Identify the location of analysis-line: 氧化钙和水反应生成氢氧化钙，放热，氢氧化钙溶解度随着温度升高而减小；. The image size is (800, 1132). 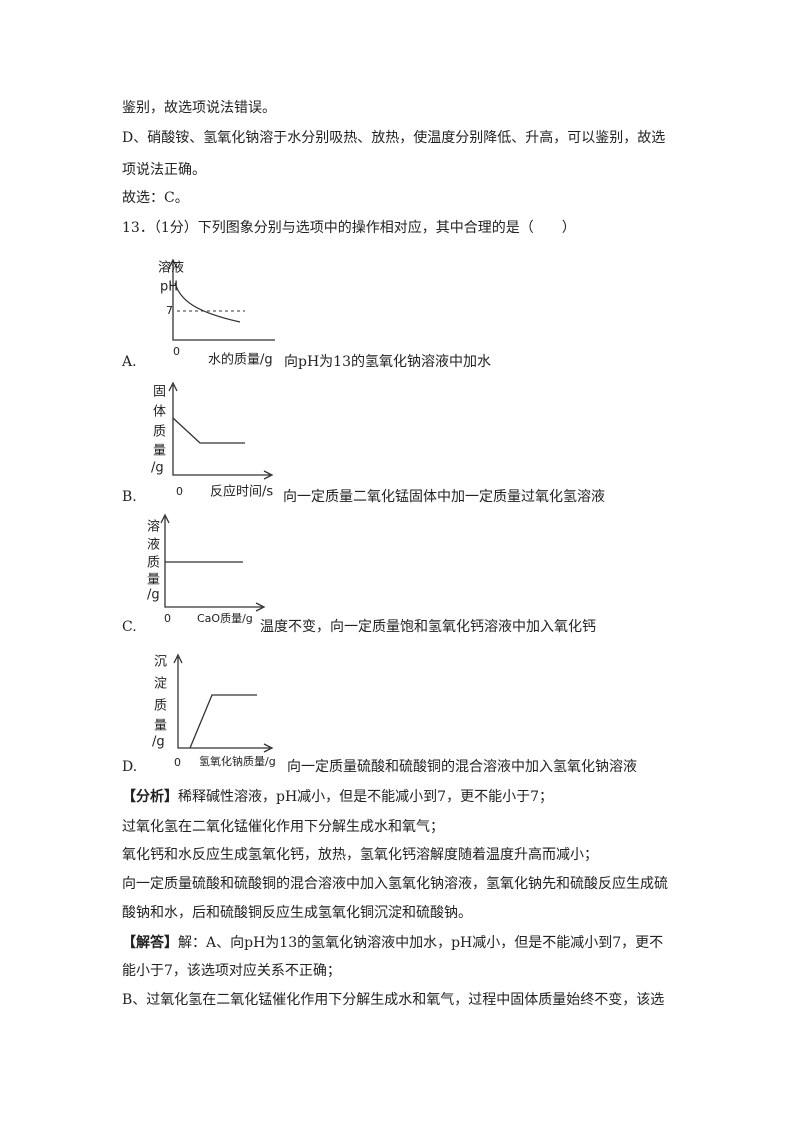
(360, 854).